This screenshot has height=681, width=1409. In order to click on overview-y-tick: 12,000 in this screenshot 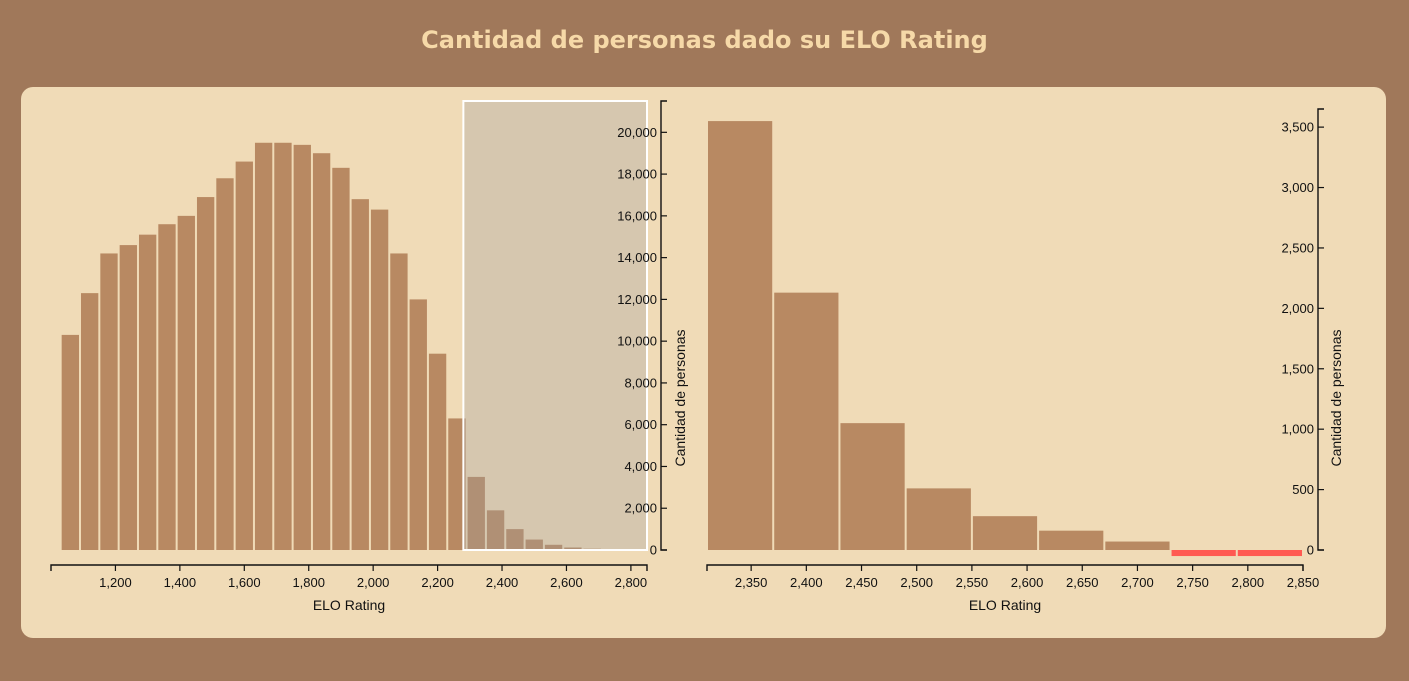, I will do `click(642, 299)`.